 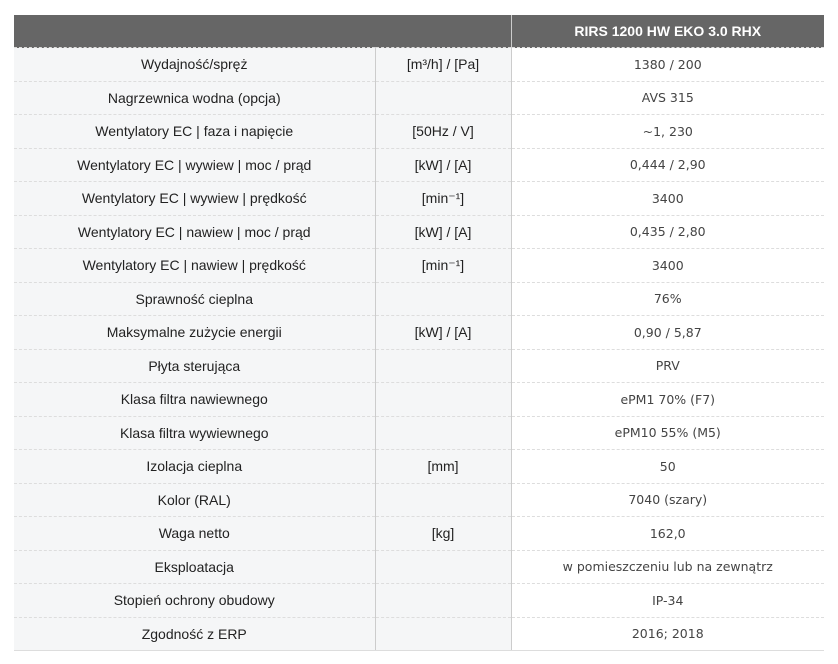 I want to click on table-row: Nagrzewnica wodna (opcja) AVS 315, so click(x=419, y=97).